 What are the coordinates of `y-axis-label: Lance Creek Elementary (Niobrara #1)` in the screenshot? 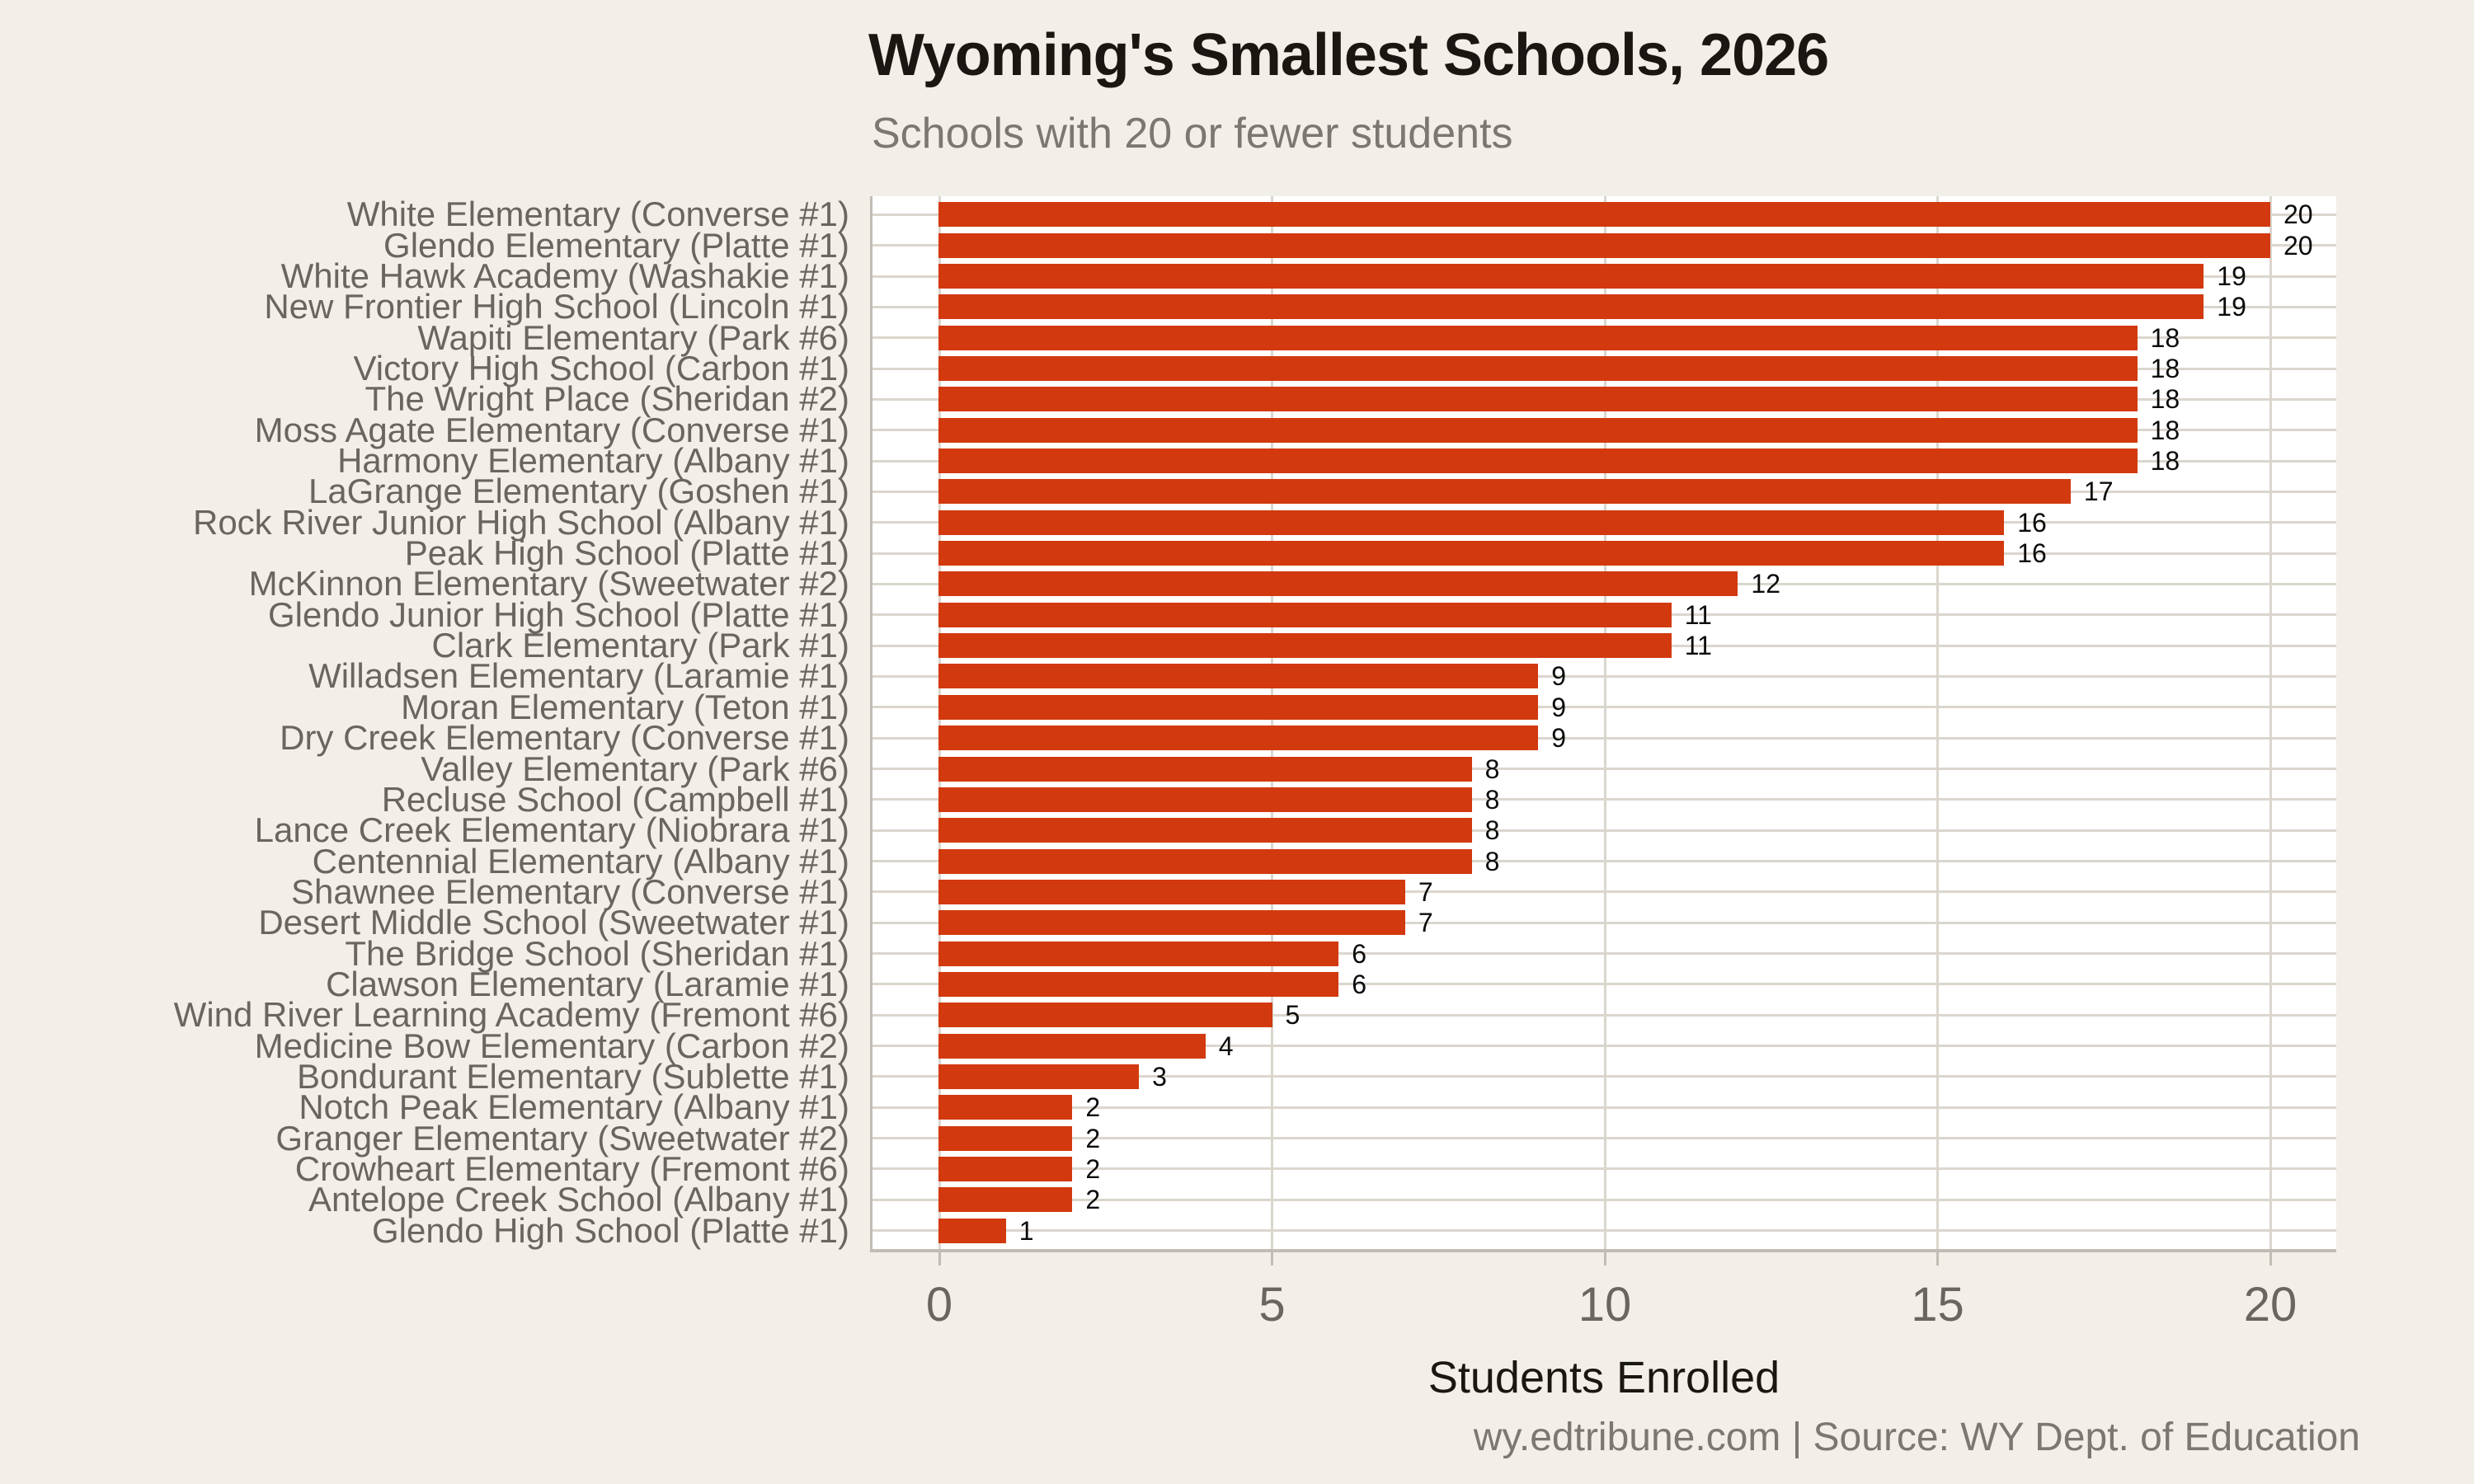 It's located at (551, 830).